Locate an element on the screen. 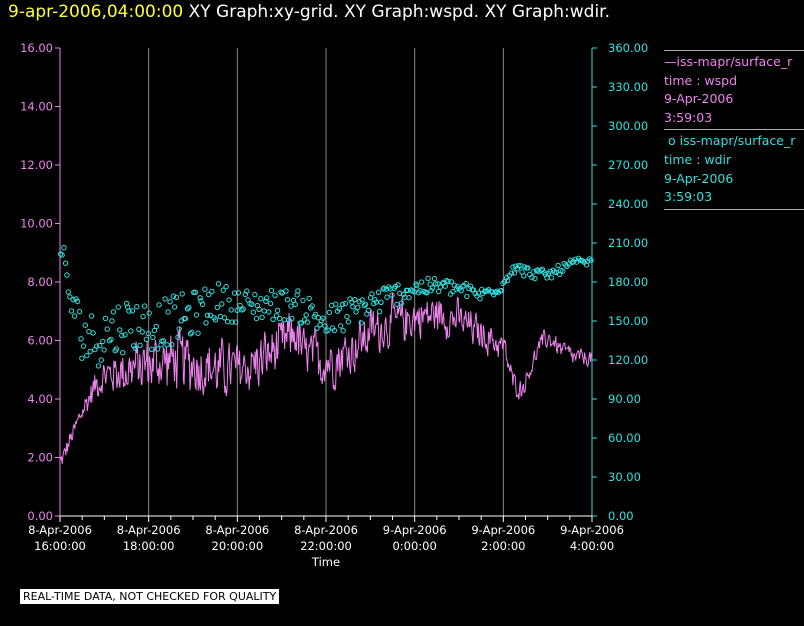  x-tick-label-time-2: 20:00:00 is located at coordinates (238, 546).